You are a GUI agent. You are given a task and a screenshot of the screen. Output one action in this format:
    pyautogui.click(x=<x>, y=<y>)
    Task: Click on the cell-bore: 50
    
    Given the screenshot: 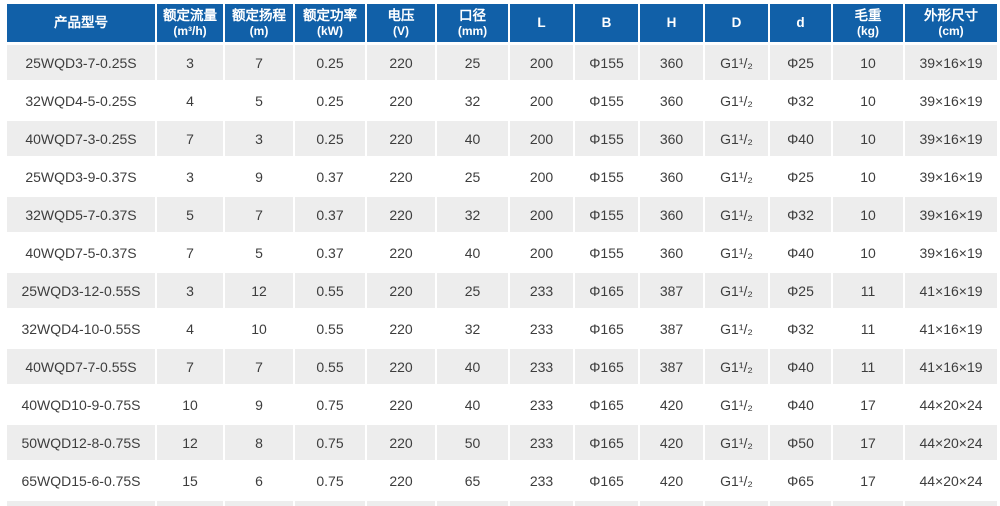 What is the action you would take?
    pyautogui.click(x=472, y=442)
    